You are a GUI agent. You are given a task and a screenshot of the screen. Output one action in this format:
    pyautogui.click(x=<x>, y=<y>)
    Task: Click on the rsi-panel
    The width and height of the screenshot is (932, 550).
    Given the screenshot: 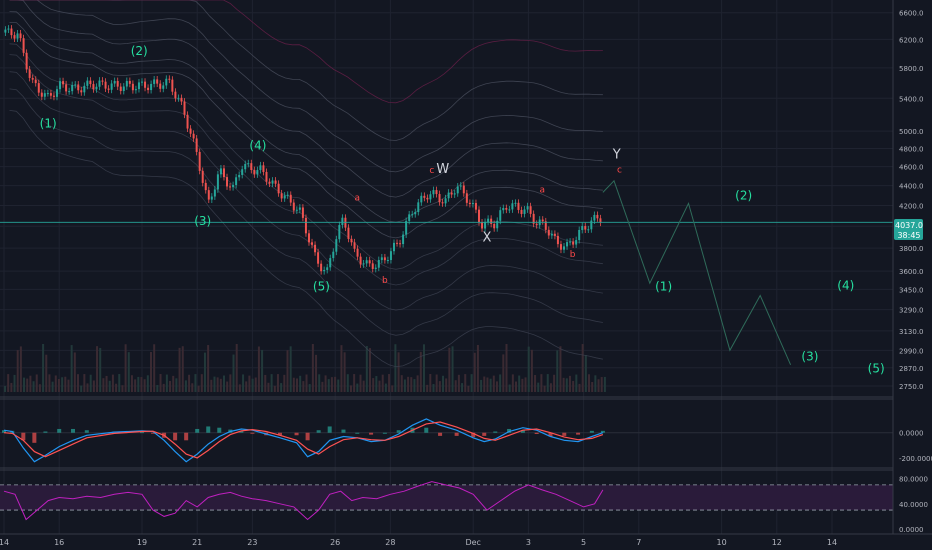 What is the action you would take?
    pyautogui.click(x=446, y=501)
    